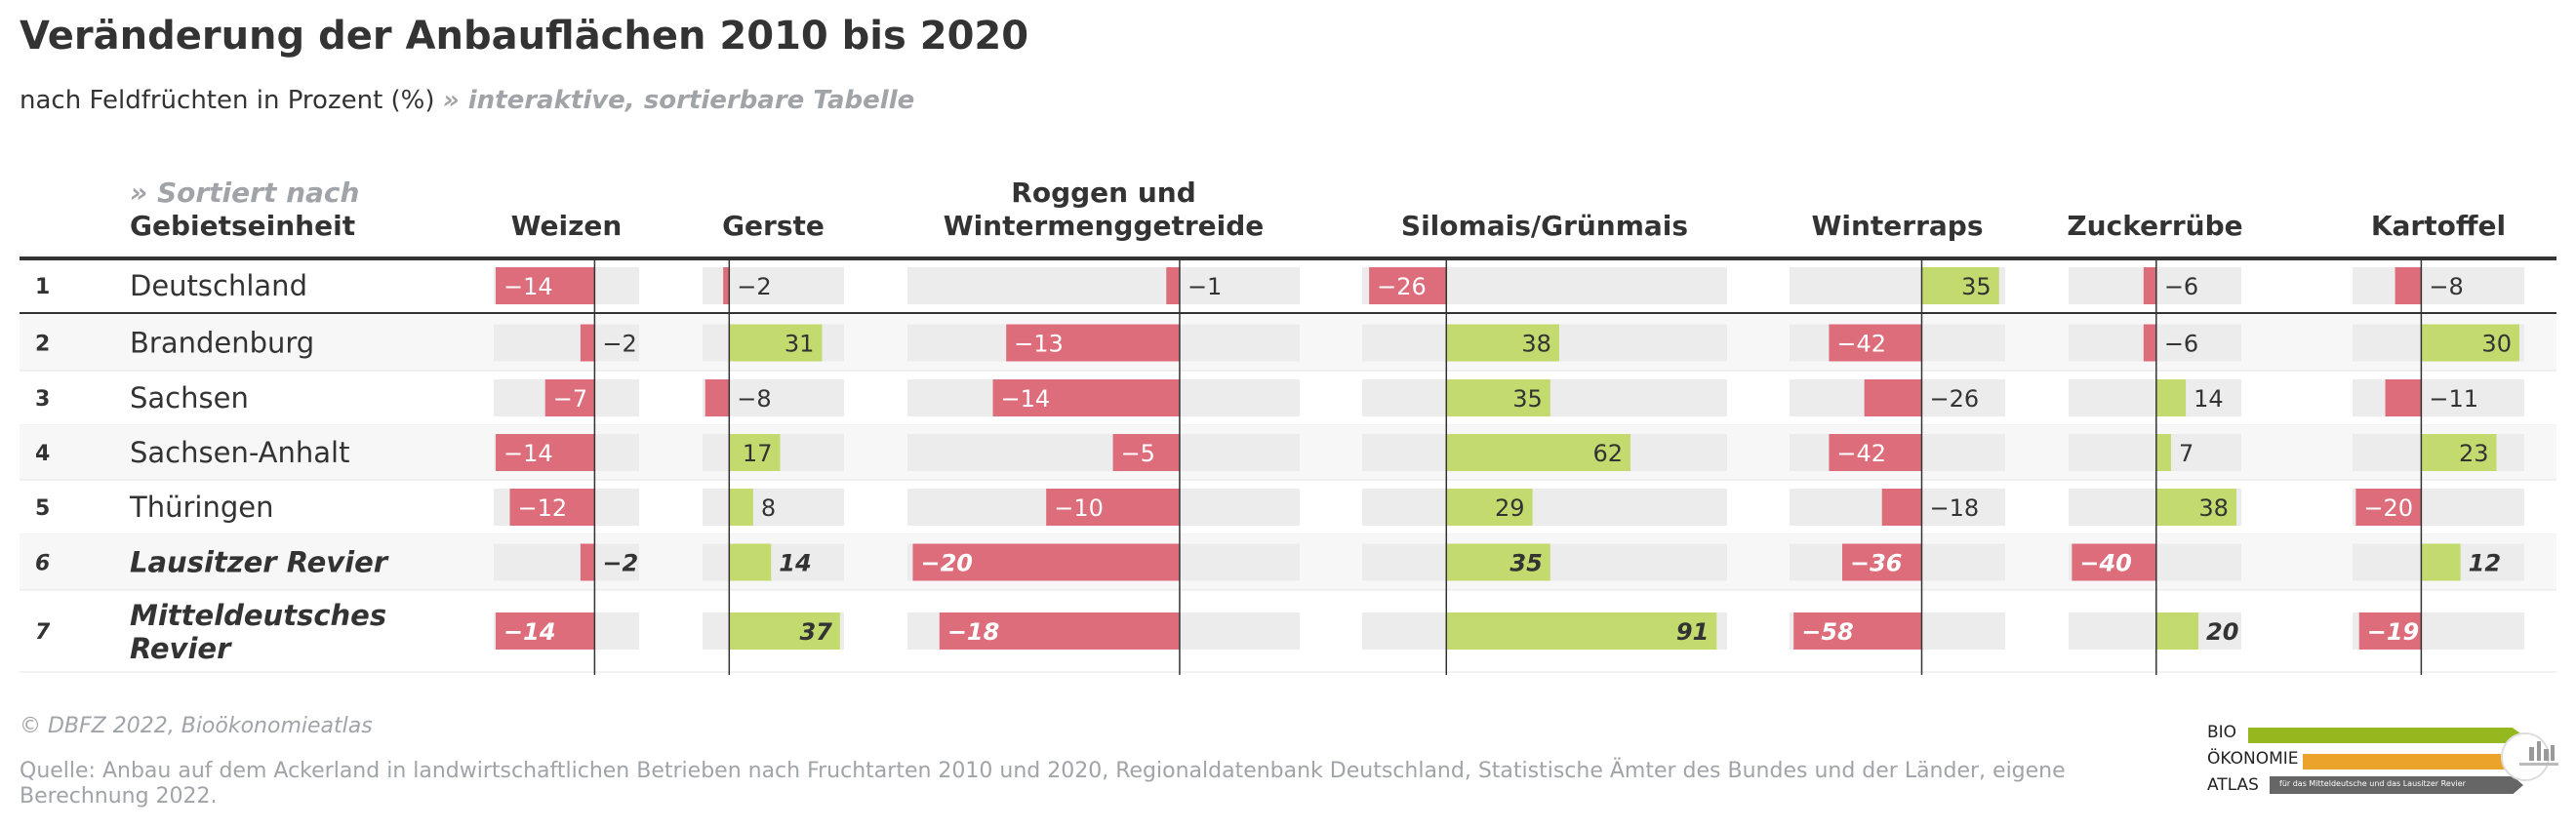  Describe the element at coordinates (42, 454) in the screenshot. I see `row-rank: 4` at that location.